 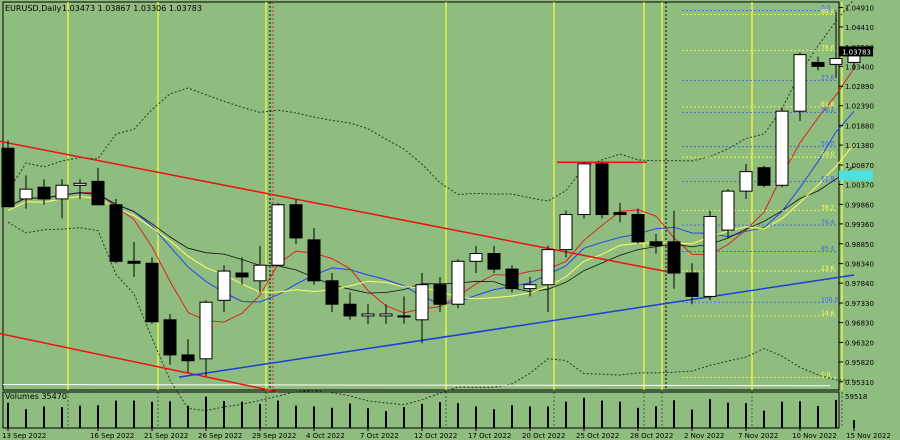 I want to click on y-tick-label: 0.96830, so click(x=859, y=324).